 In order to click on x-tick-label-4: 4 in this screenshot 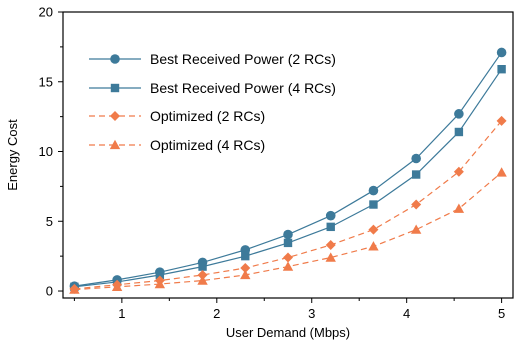, I will do `click(406, 313)`.